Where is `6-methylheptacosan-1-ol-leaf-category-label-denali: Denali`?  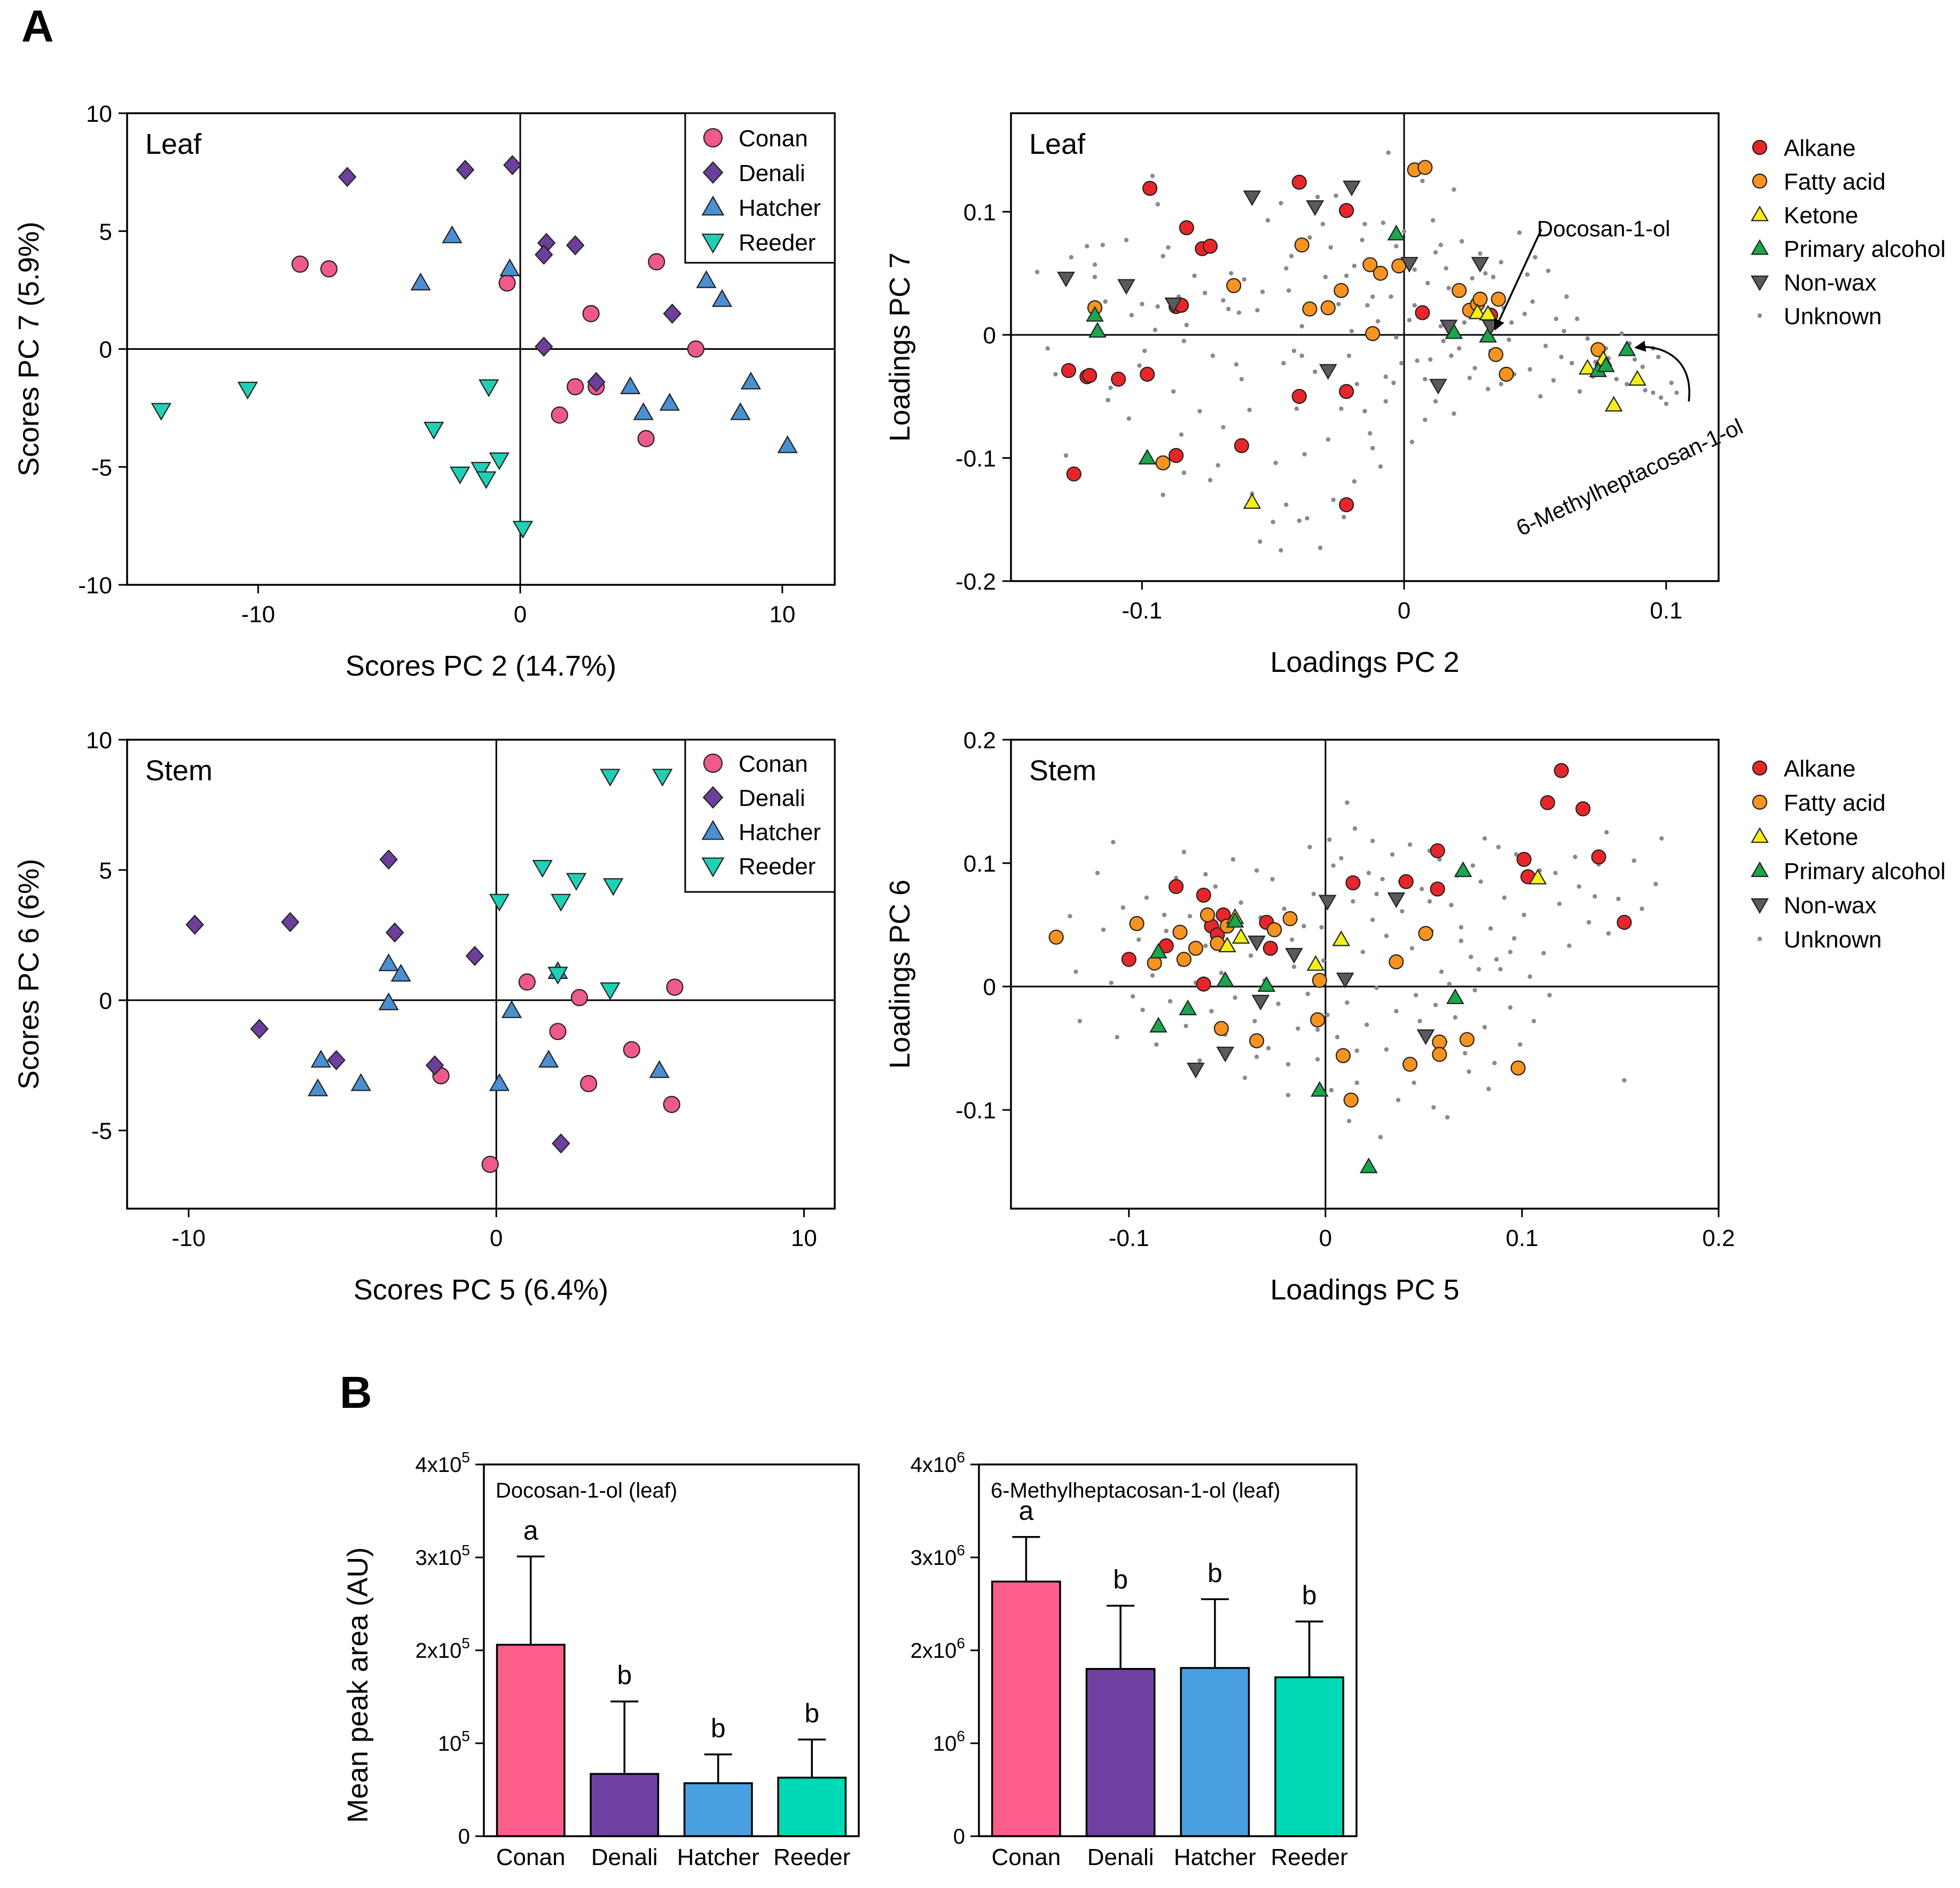
6-methylheptacosan-1-ol-leaf-category-label-denali: Denali is located at coordinates (1120, 1857).